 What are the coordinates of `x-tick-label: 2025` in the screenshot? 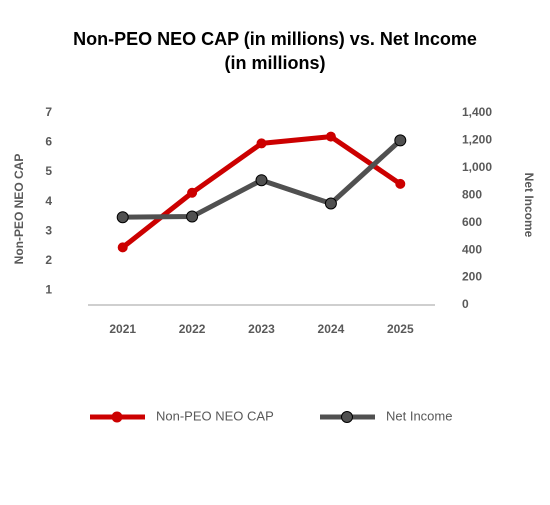 It's located at (400, 329).